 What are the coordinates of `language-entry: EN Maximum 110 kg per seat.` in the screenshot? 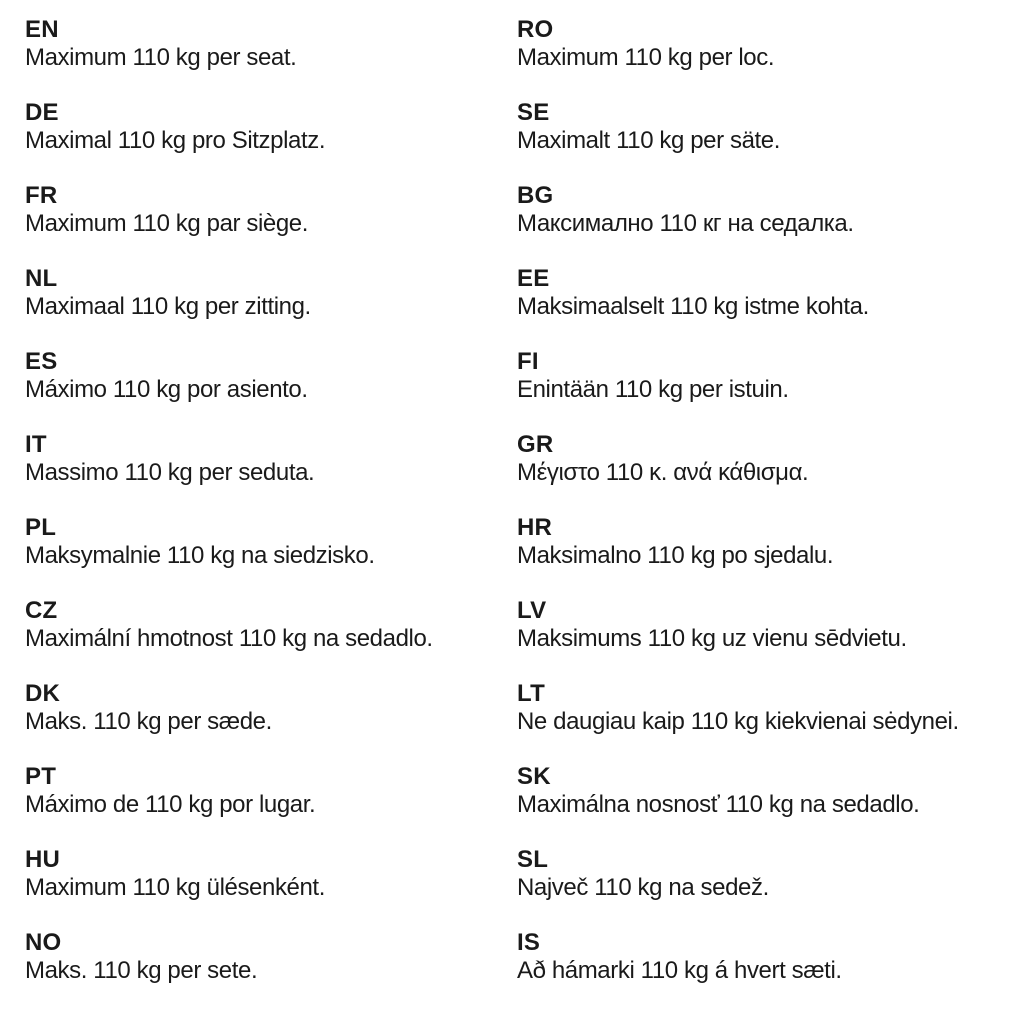 It's located at (271, 44).